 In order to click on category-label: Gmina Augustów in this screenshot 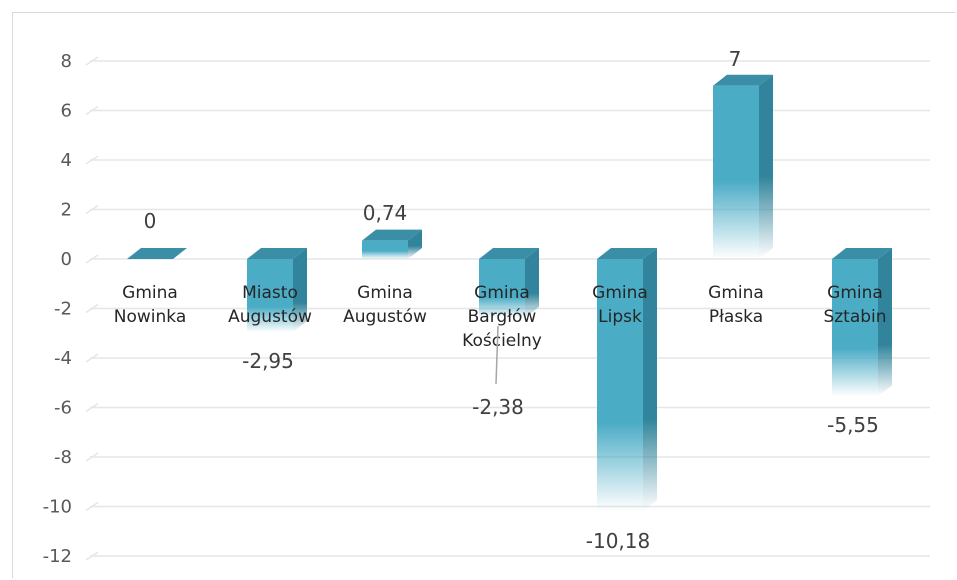, I will do `click(385, 305)`.